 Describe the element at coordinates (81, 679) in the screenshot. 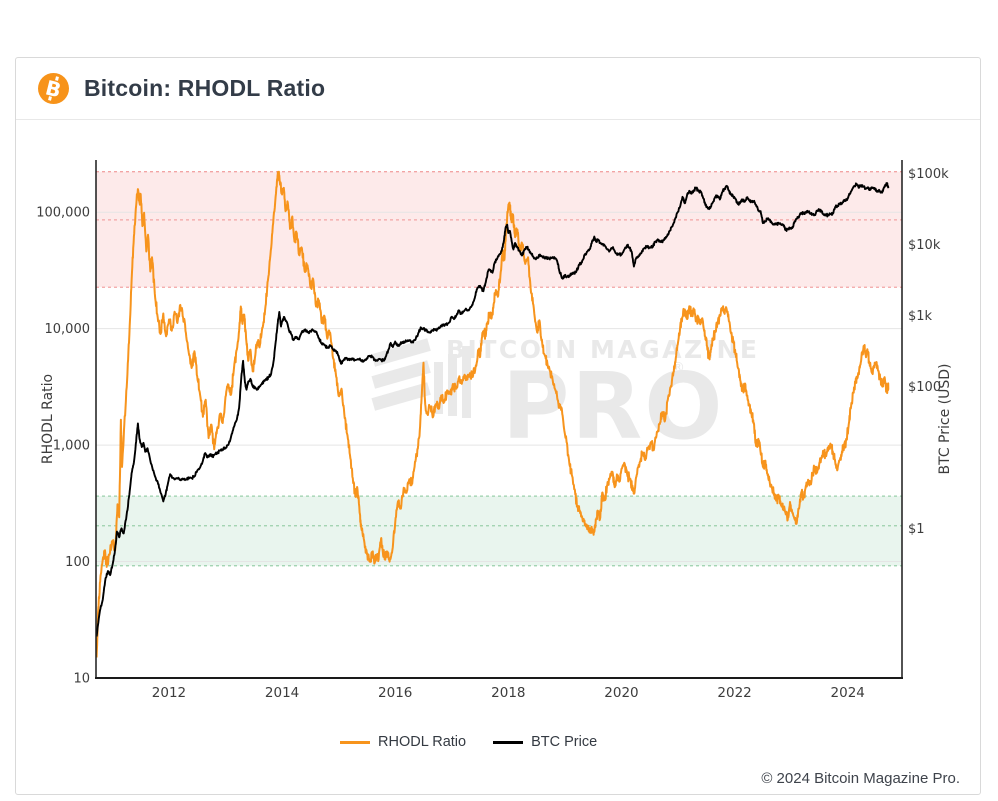

I see `left-tick-label: 10` at that location.